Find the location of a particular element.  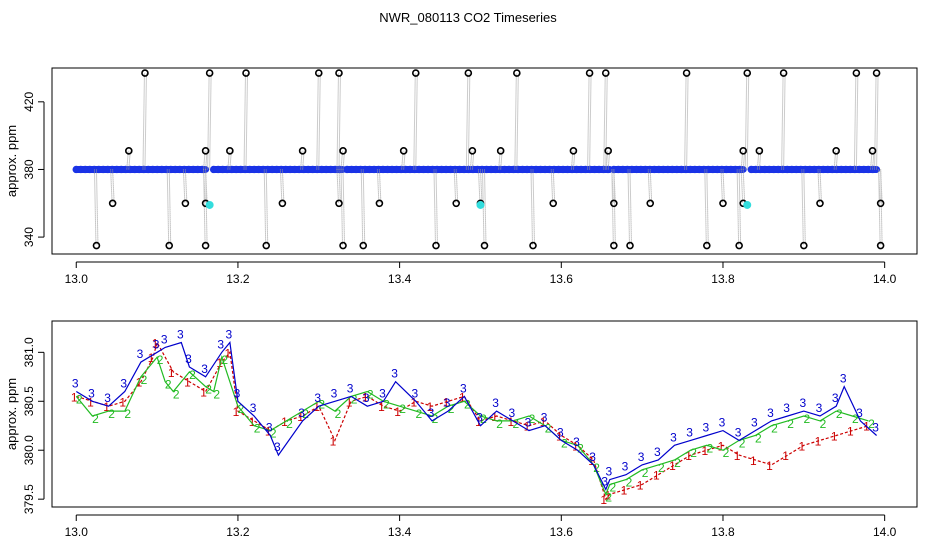

top-y-tick-label: 420 is located at coordinates (29, 101).